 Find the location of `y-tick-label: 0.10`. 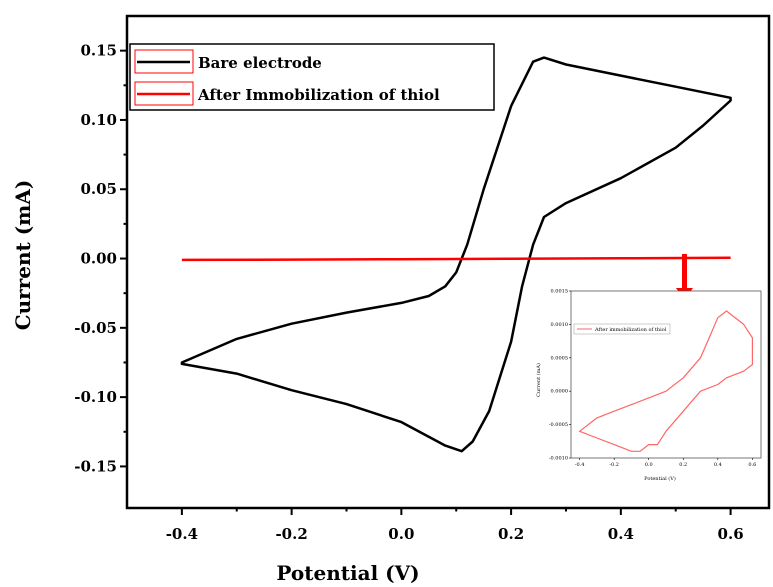

y-tick-label: 0.10 is located at coordinates (98, 120).